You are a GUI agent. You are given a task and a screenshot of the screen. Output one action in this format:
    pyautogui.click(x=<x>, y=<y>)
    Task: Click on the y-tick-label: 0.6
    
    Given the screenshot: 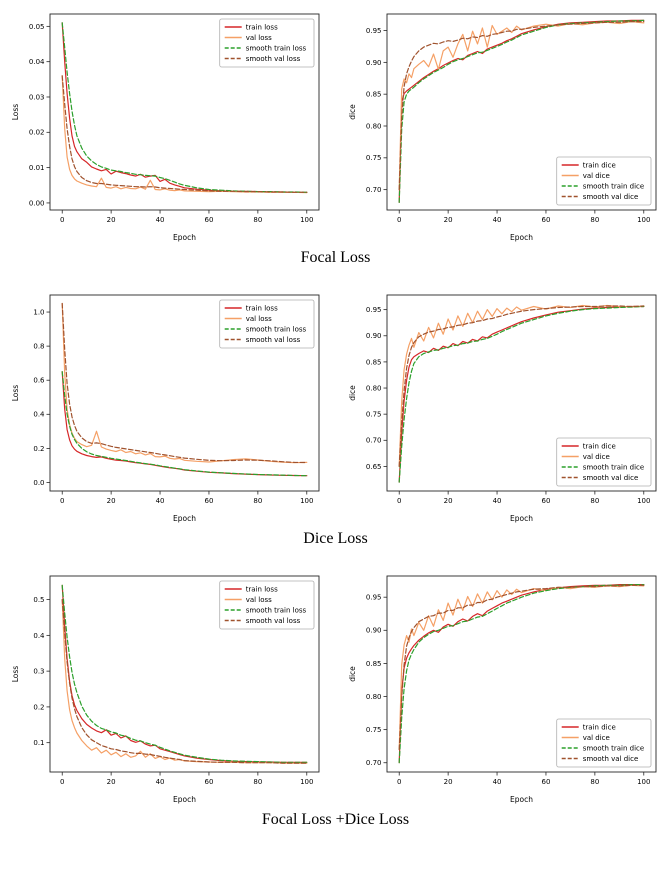 What is the action you would take?
    pyautogui.click(x=39, y=381)
    